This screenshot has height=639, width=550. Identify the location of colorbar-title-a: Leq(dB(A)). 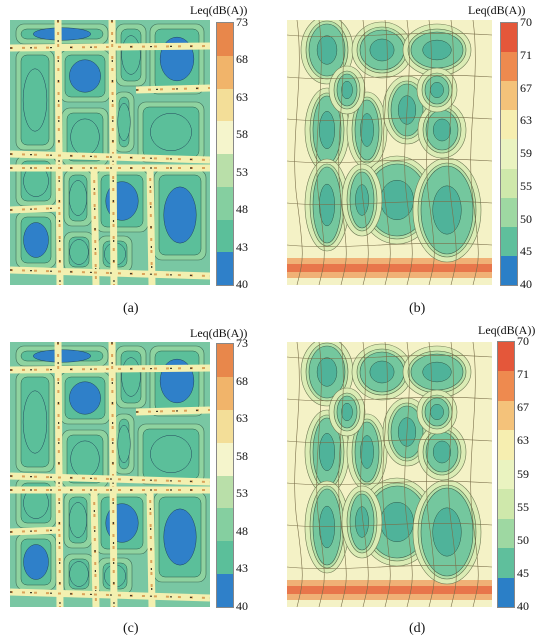
(219, 10).